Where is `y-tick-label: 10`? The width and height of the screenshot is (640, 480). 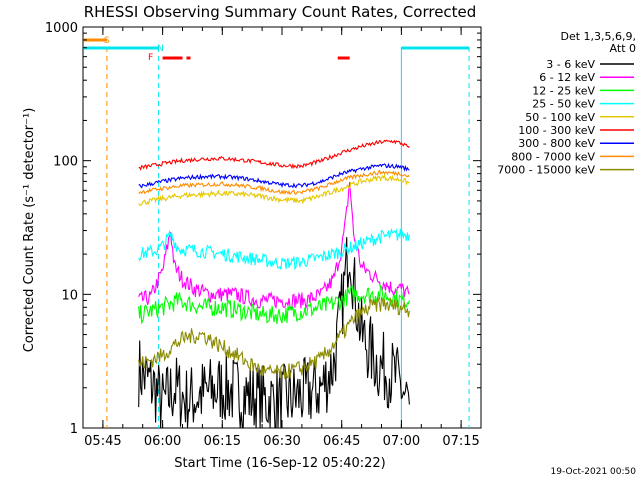
y-tick-label: 10 is located at coordinates (69, 295).